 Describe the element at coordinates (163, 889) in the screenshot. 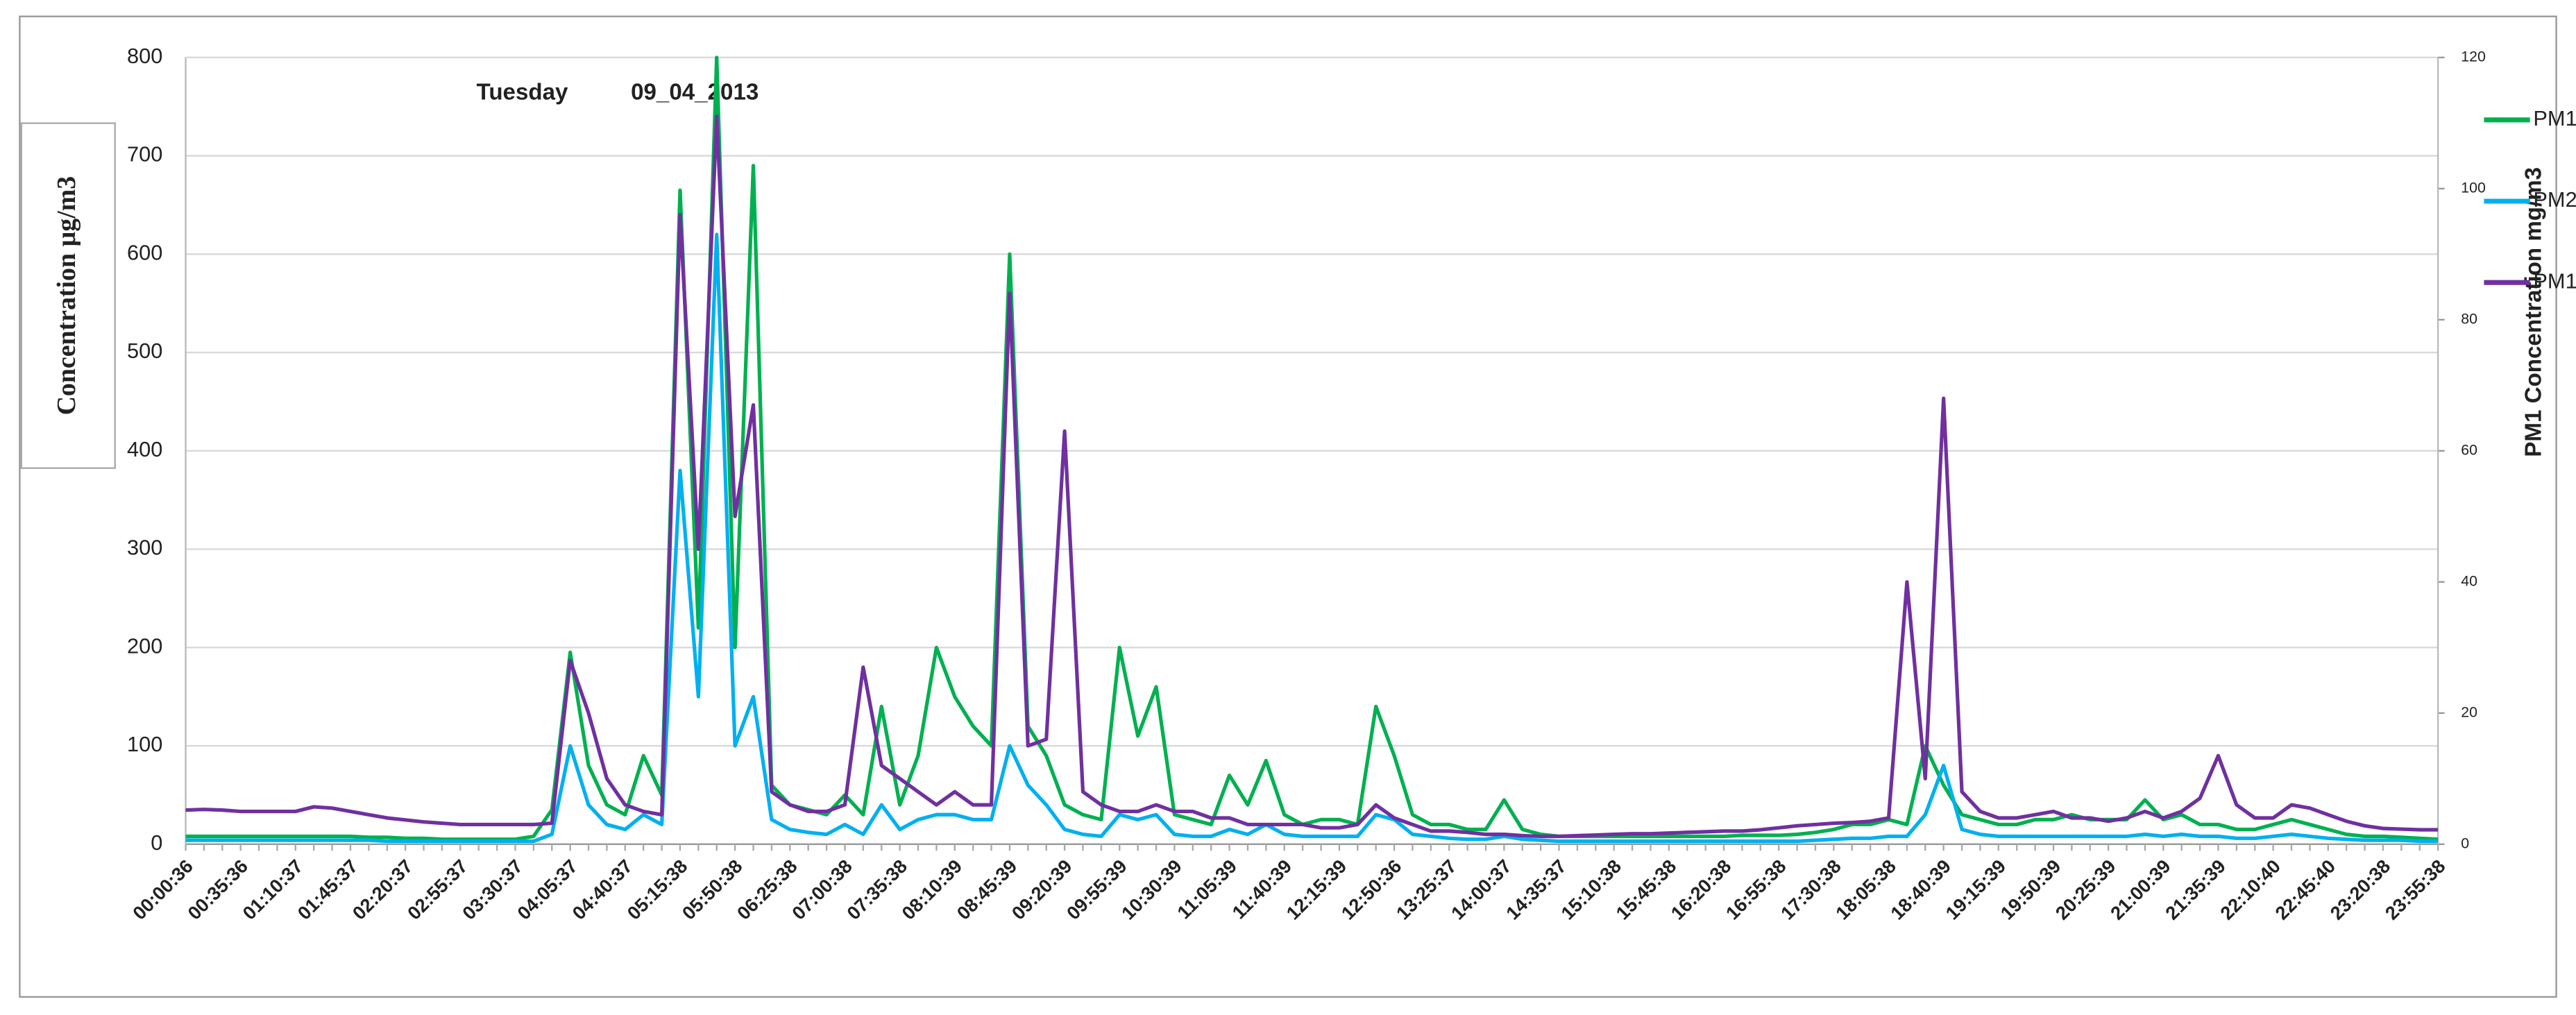

I see `x-tick-label: 00:00:36` at that location.